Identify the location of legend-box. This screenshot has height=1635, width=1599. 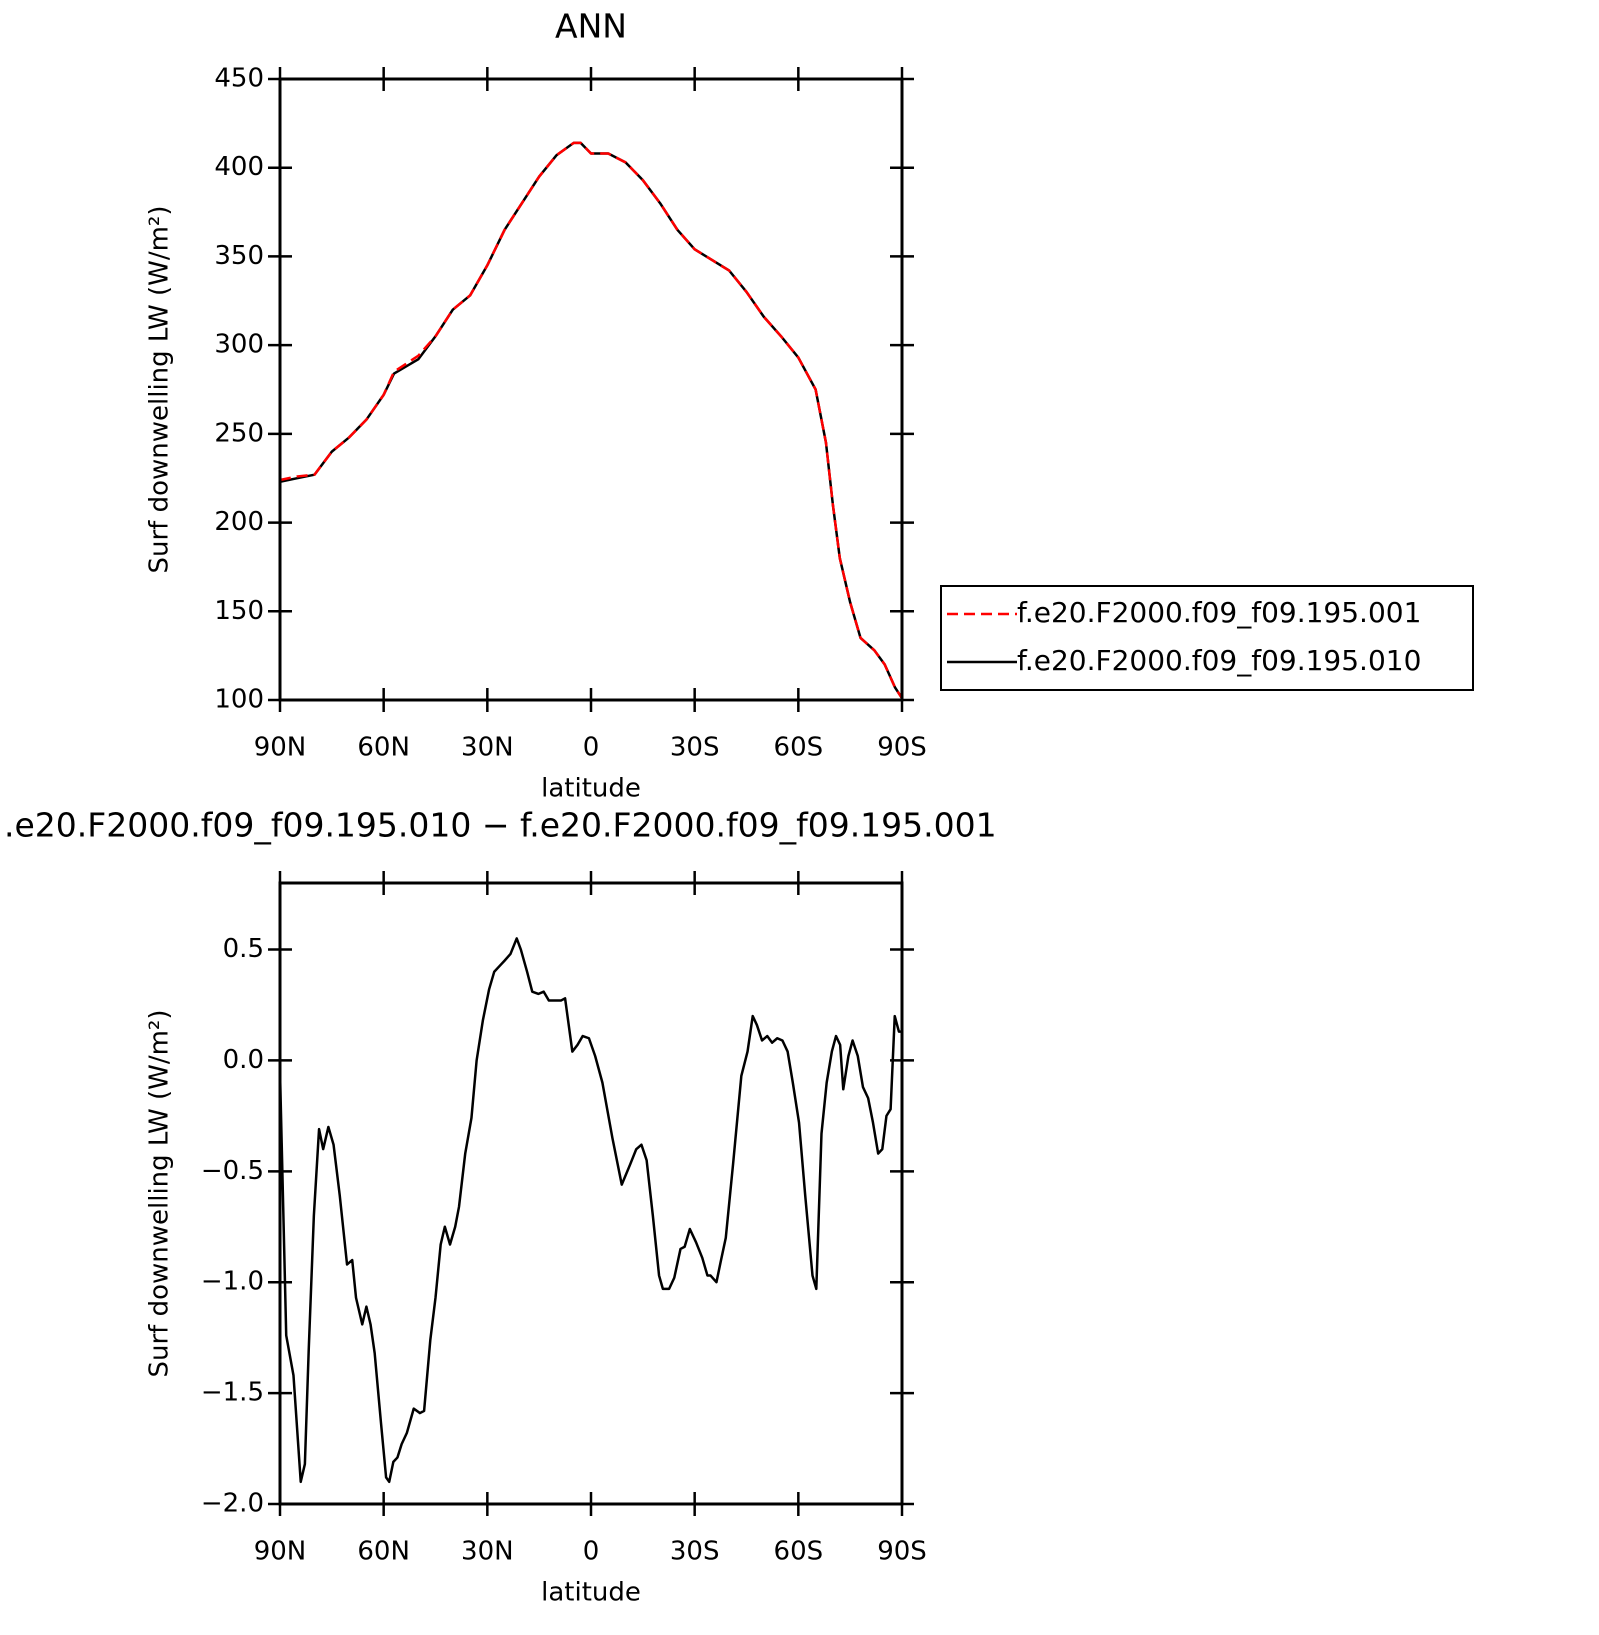
(1207, 638).